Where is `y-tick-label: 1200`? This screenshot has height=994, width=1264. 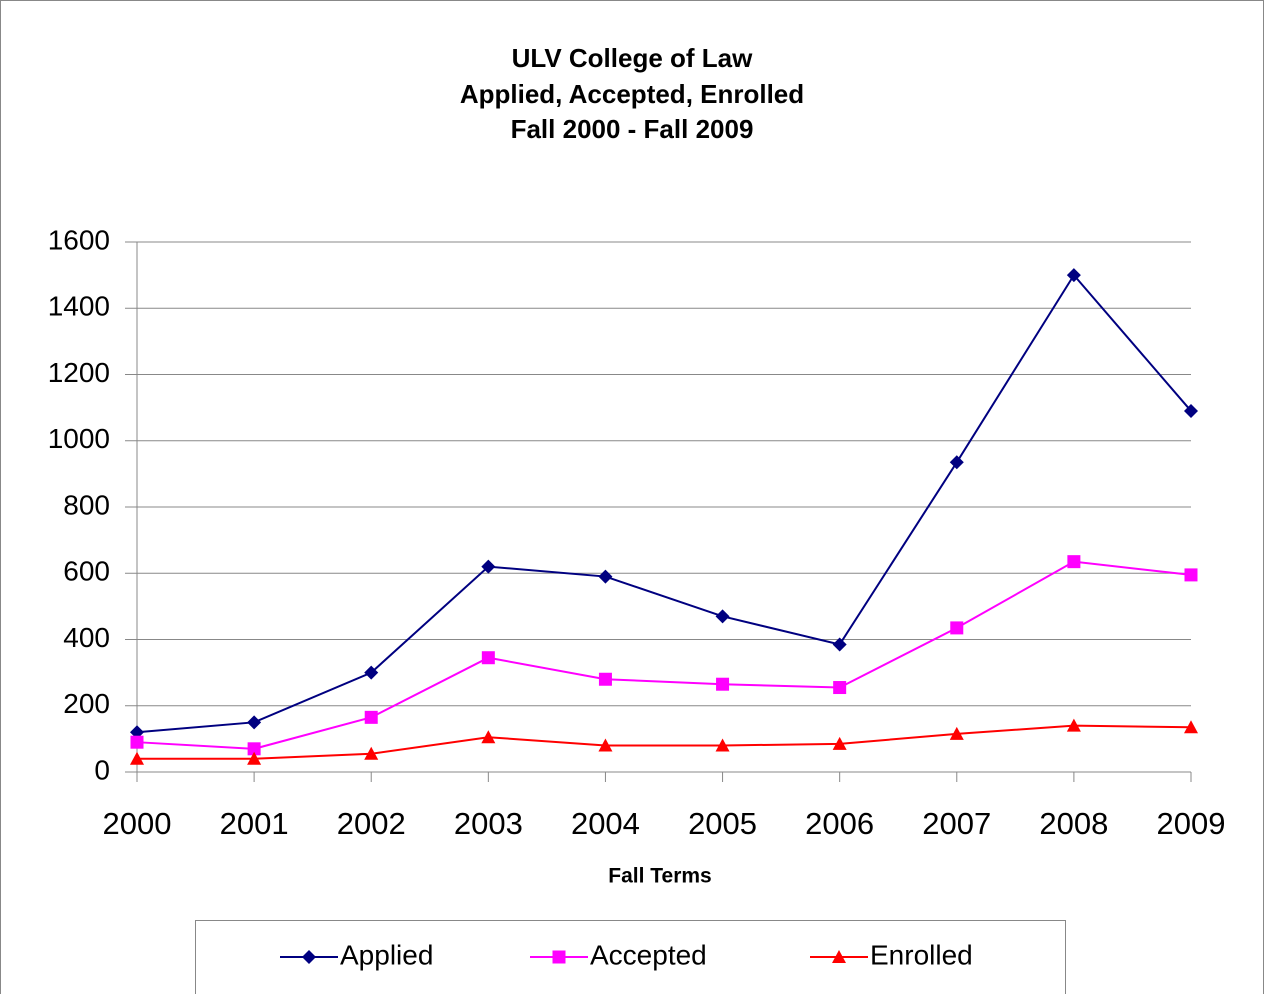
y-tick-label: 1200 is located at coordinates (79, 372).